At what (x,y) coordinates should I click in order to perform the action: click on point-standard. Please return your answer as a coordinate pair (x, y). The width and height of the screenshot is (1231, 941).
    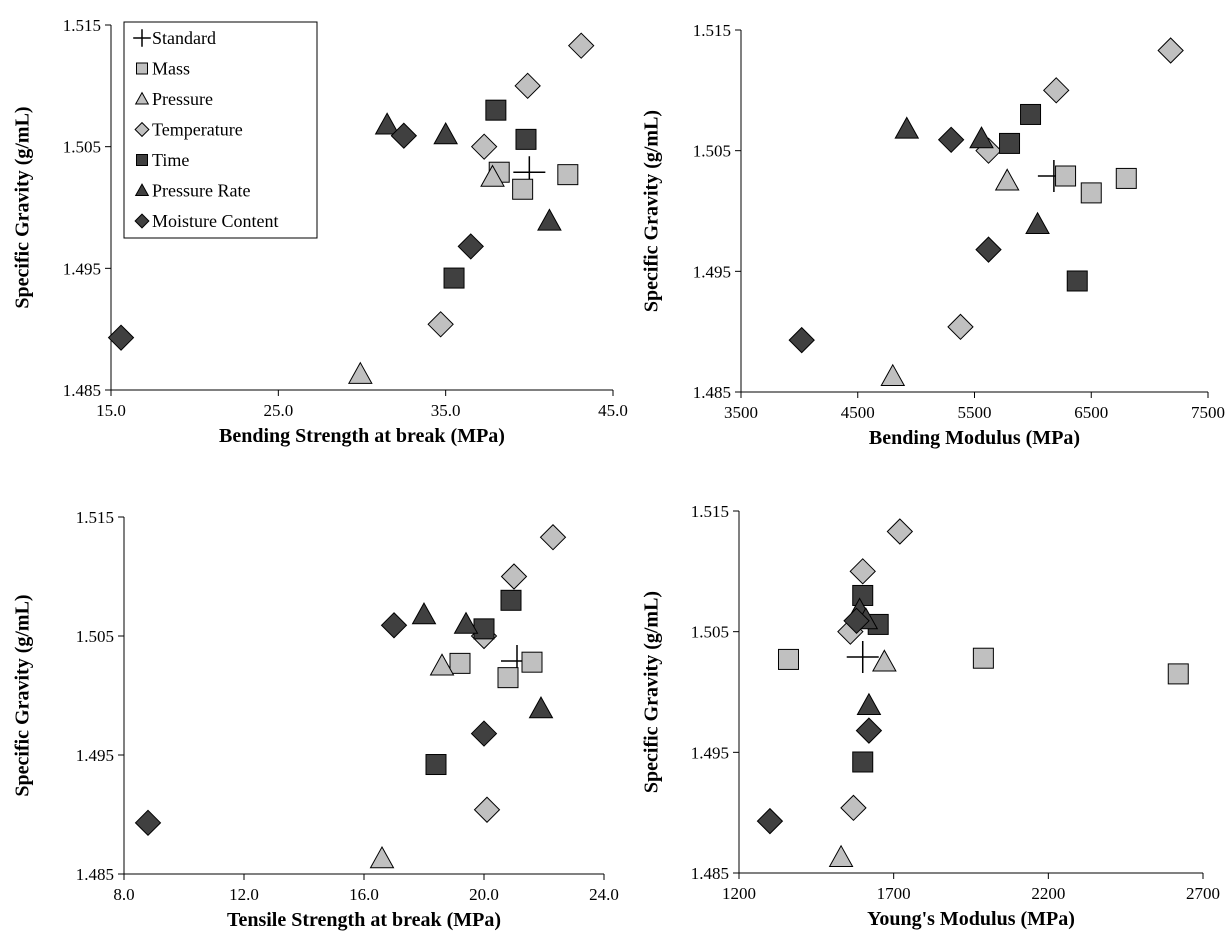
    Looking at the image, I should click on (862, 657).